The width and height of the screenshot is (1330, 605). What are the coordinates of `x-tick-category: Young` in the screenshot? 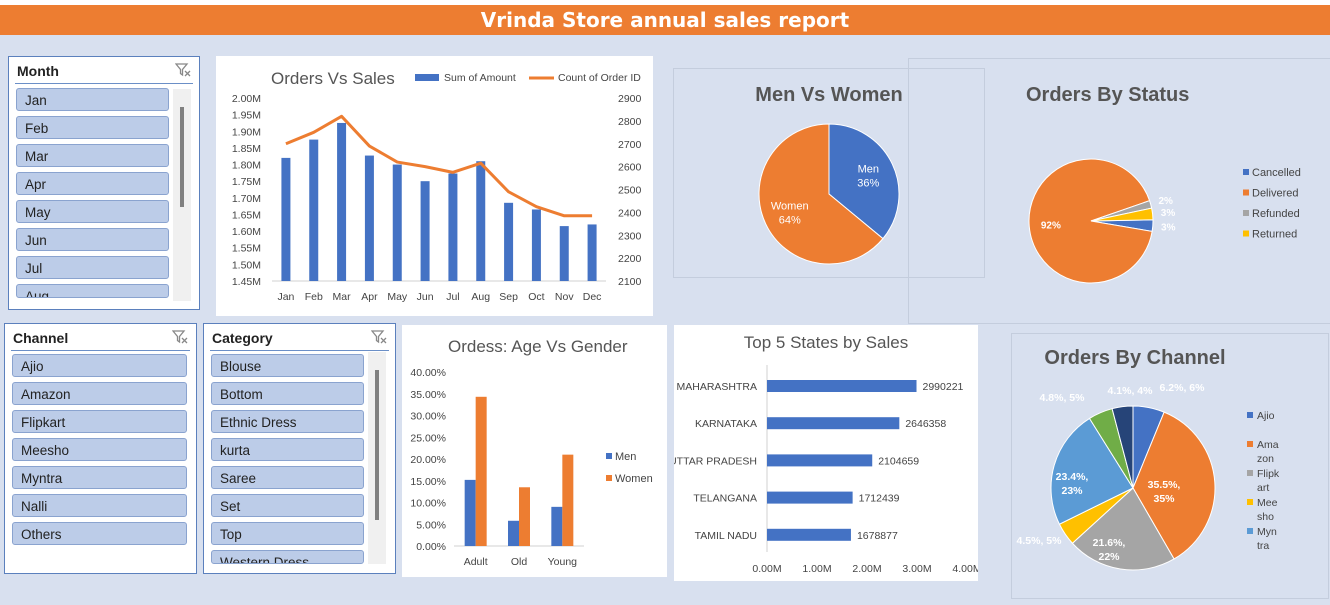 It's located at (563, 562).